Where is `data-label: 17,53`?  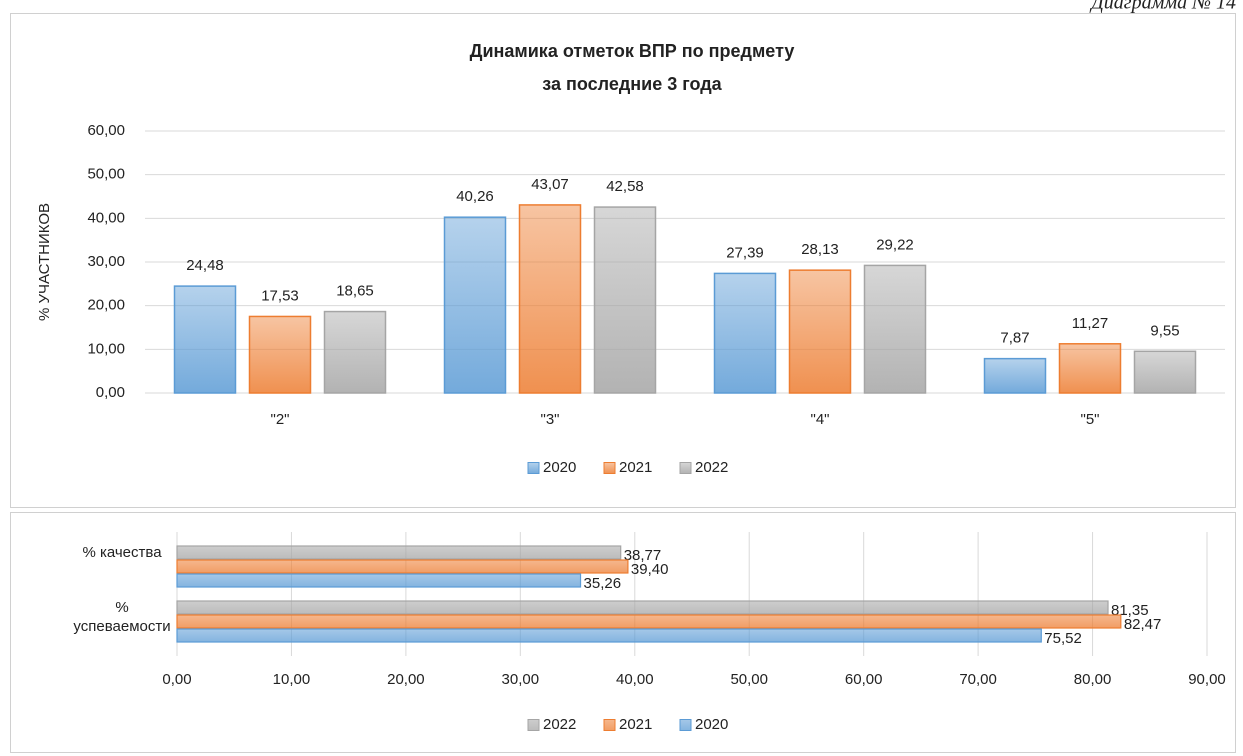 data-label: 17,53 is located at coordinates (280, 295).